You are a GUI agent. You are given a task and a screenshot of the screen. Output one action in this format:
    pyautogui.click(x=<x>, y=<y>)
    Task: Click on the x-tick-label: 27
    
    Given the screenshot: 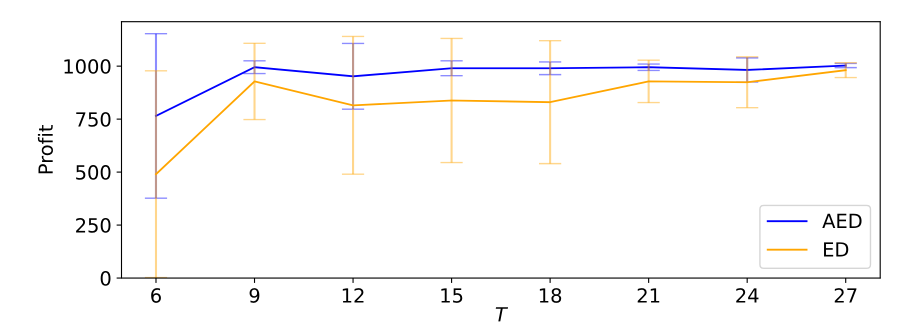 What is the action you would take?
    pyautogui.click(x=845, y=295)
    